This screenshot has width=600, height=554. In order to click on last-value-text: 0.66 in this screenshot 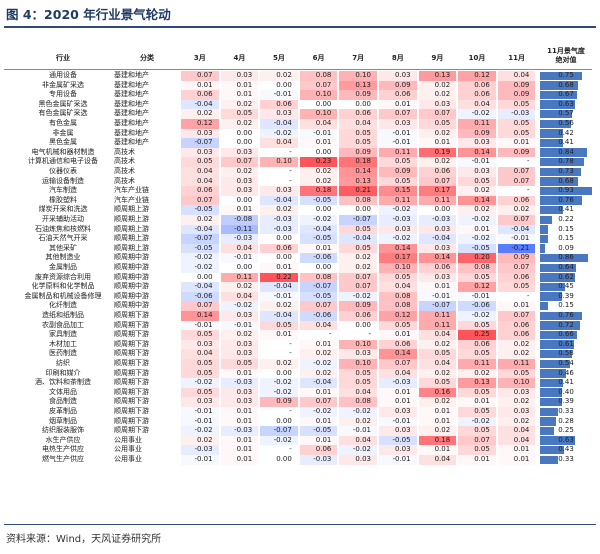, I will do `click(566, 334)`.